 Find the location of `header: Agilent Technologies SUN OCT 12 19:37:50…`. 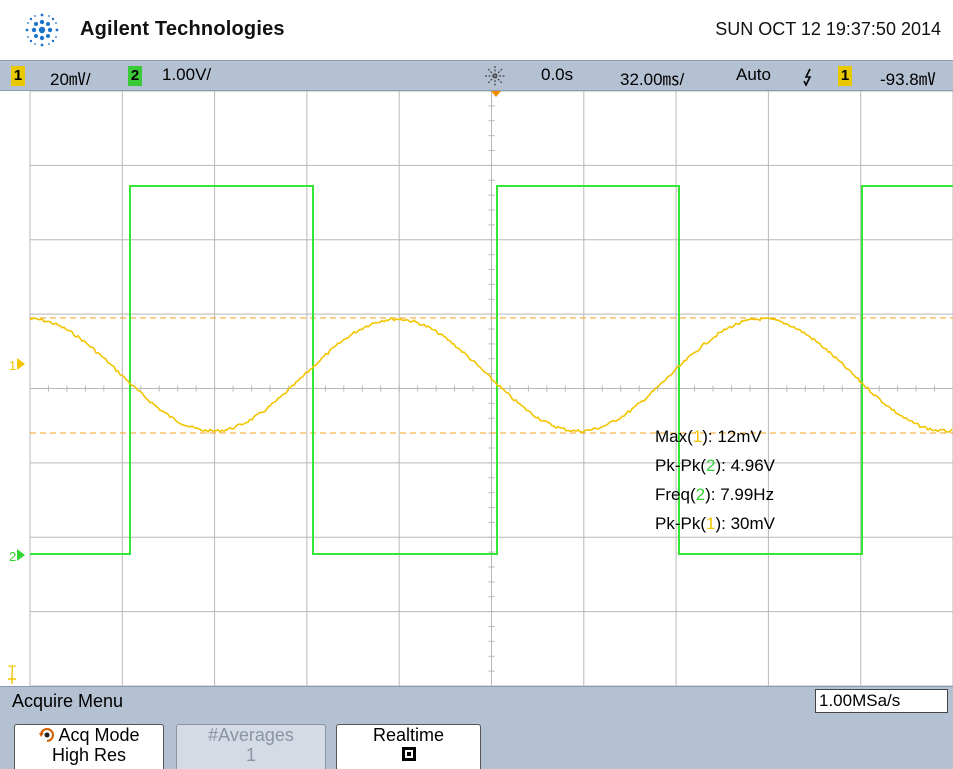

header: Agilent Technologies SUN OCT 12 19:37:50… is located at coordinates (476, 30).